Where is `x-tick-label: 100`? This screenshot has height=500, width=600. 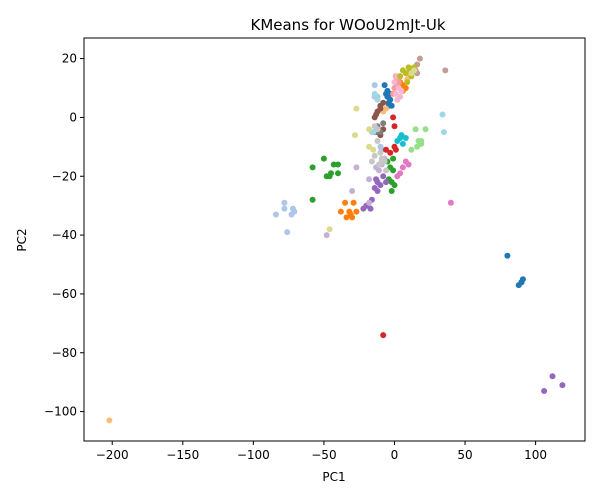 x-tick-label: 100 is located at coordinates (535, 455).